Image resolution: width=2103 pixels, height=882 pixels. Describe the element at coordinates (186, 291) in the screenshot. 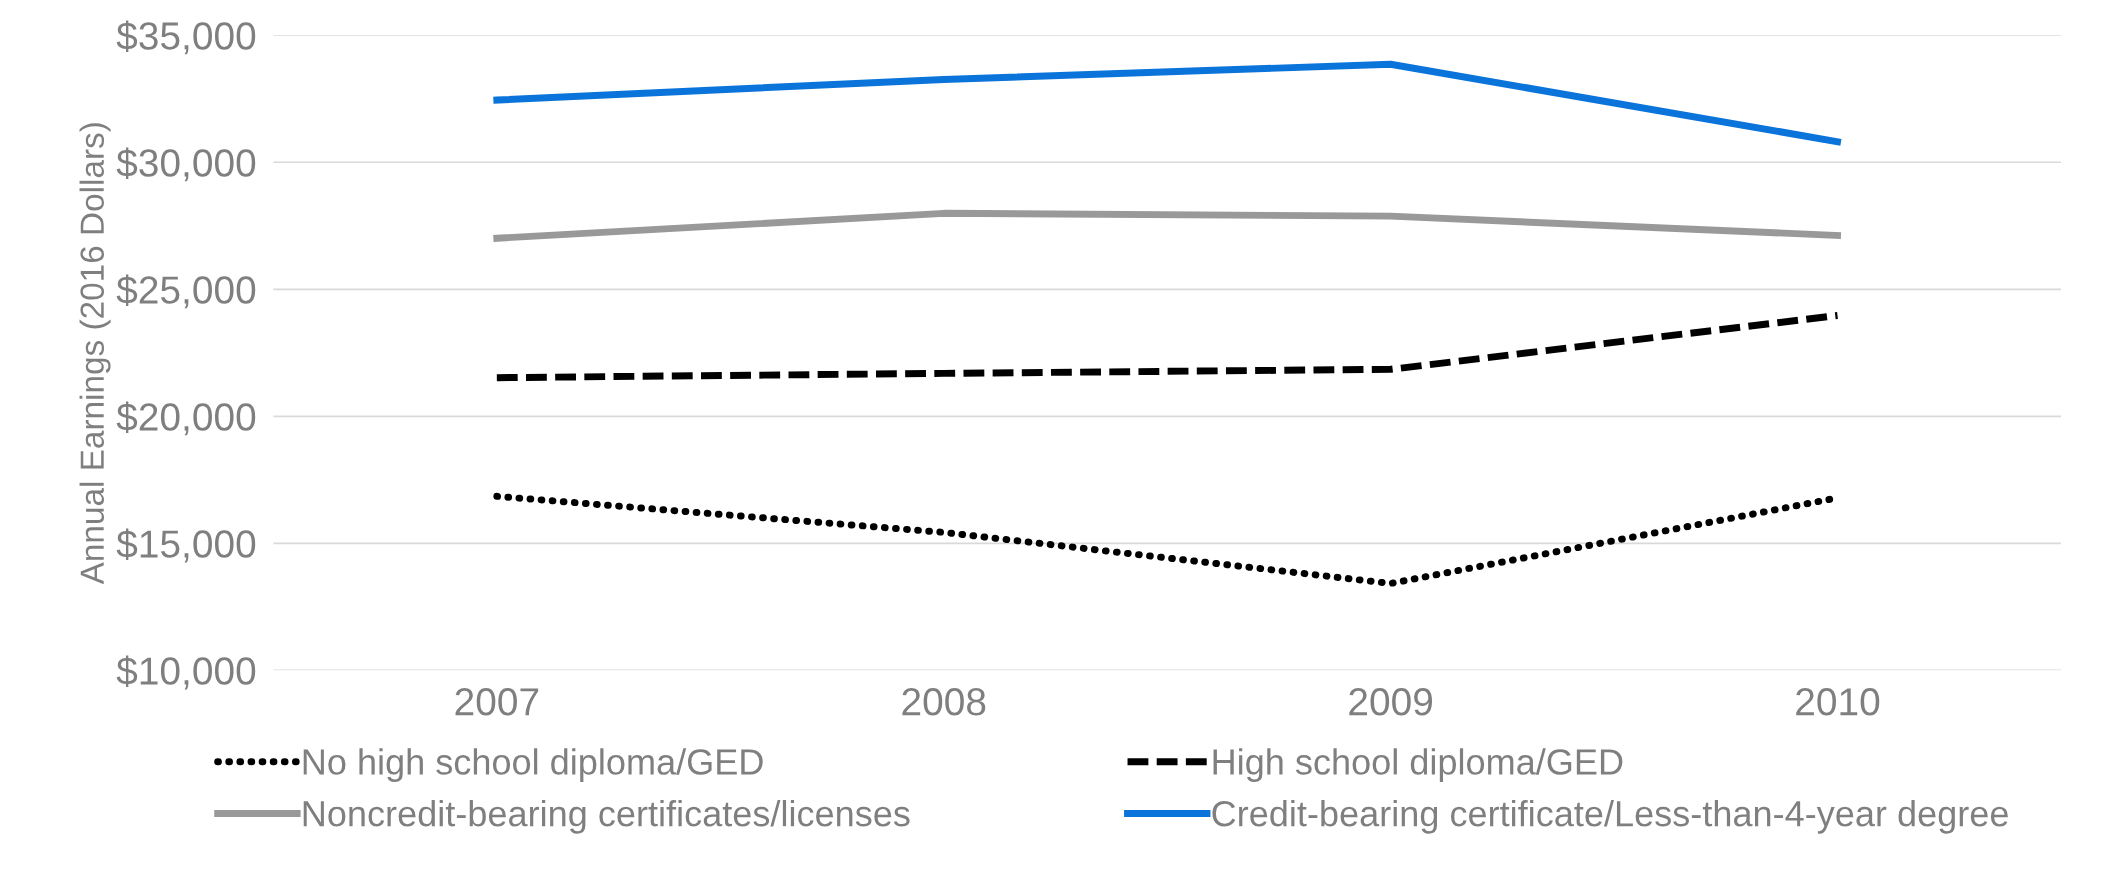

I see `y-tick-label: $25,000` at that location.